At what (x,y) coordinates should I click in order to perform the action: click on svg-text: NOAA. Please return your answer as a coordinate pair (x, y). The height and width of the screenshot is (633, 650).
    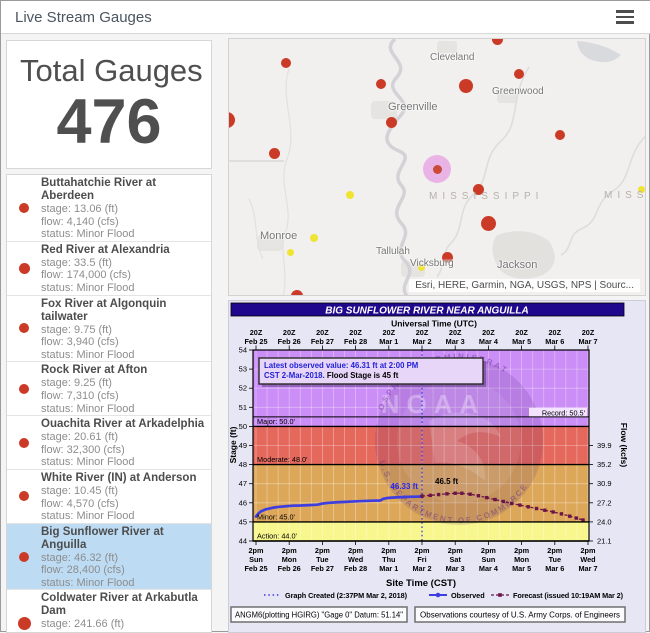
    Looking at the image, I should click on (433, 404).